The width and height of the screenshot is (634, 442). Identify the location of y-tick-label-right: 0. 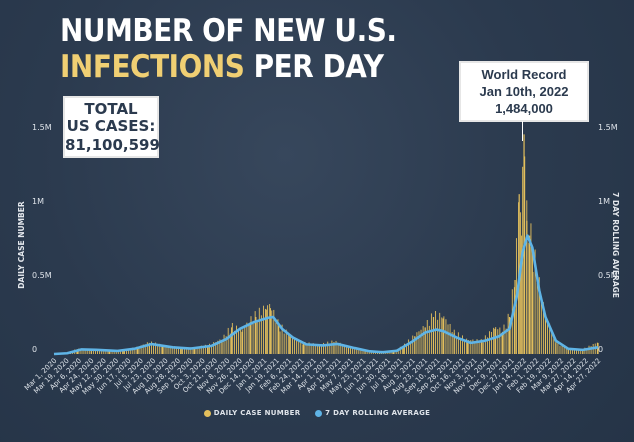
(600, 349).